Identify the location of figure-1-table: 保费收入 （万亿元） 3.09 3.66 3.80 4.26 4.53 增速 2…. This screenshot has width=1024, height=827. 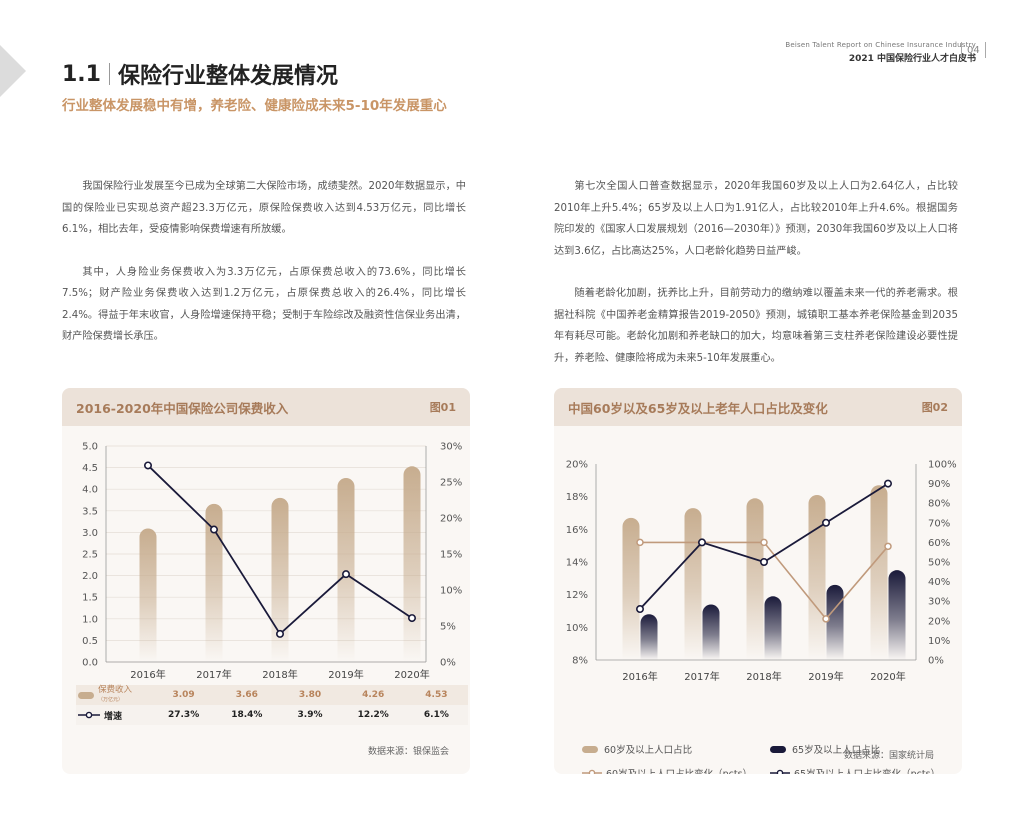
(272, 705).